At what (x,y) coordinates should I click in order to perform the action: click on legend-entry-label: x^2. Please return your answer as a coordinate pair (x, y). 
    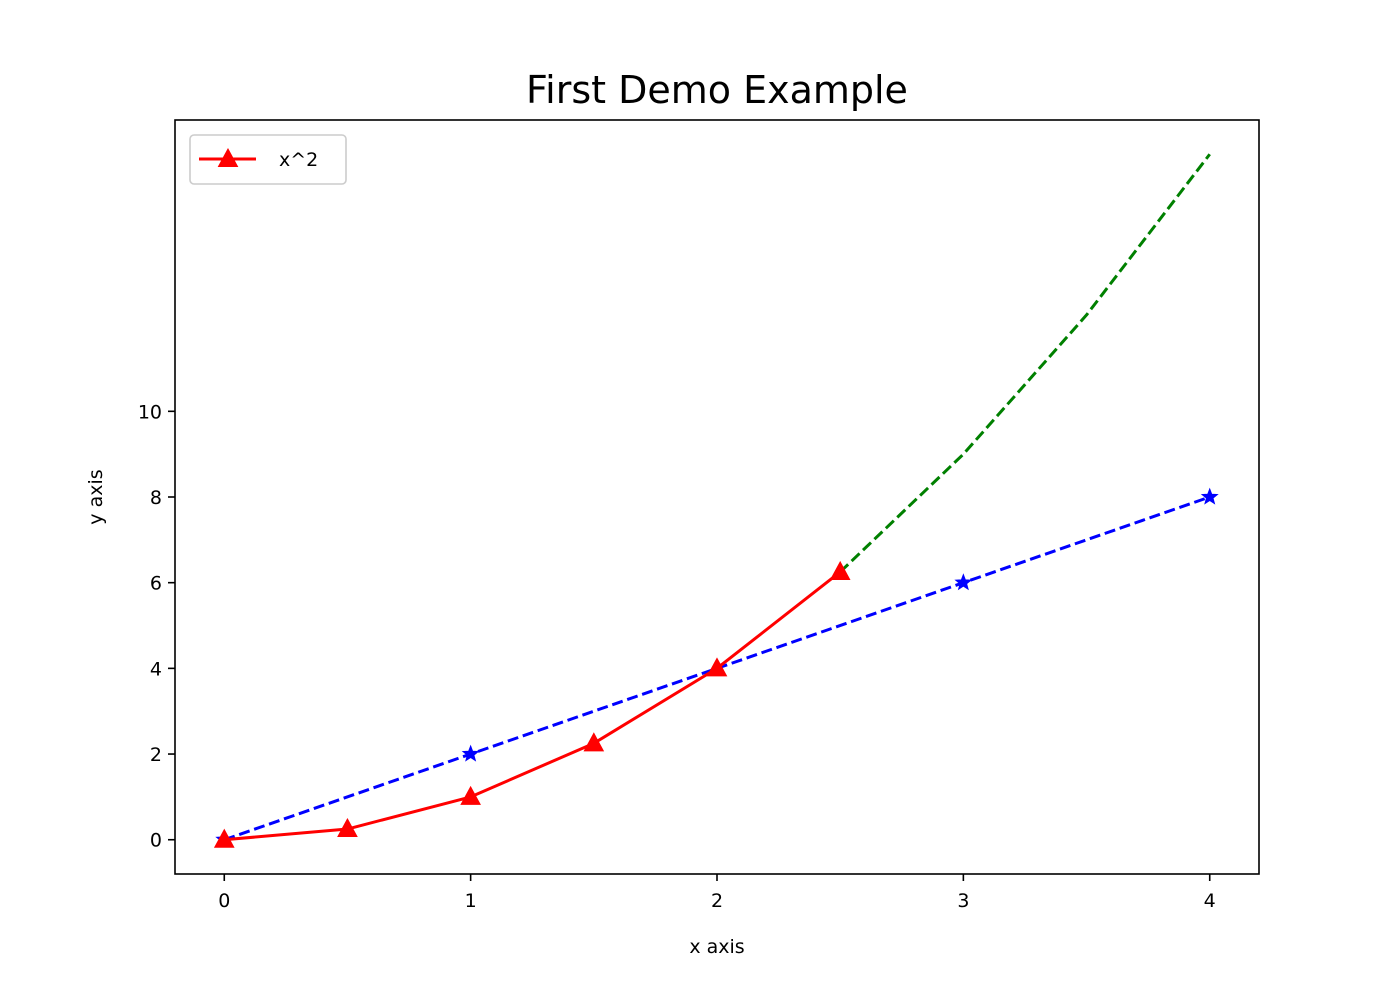
    Looking at the image, I should click on (298, 160).